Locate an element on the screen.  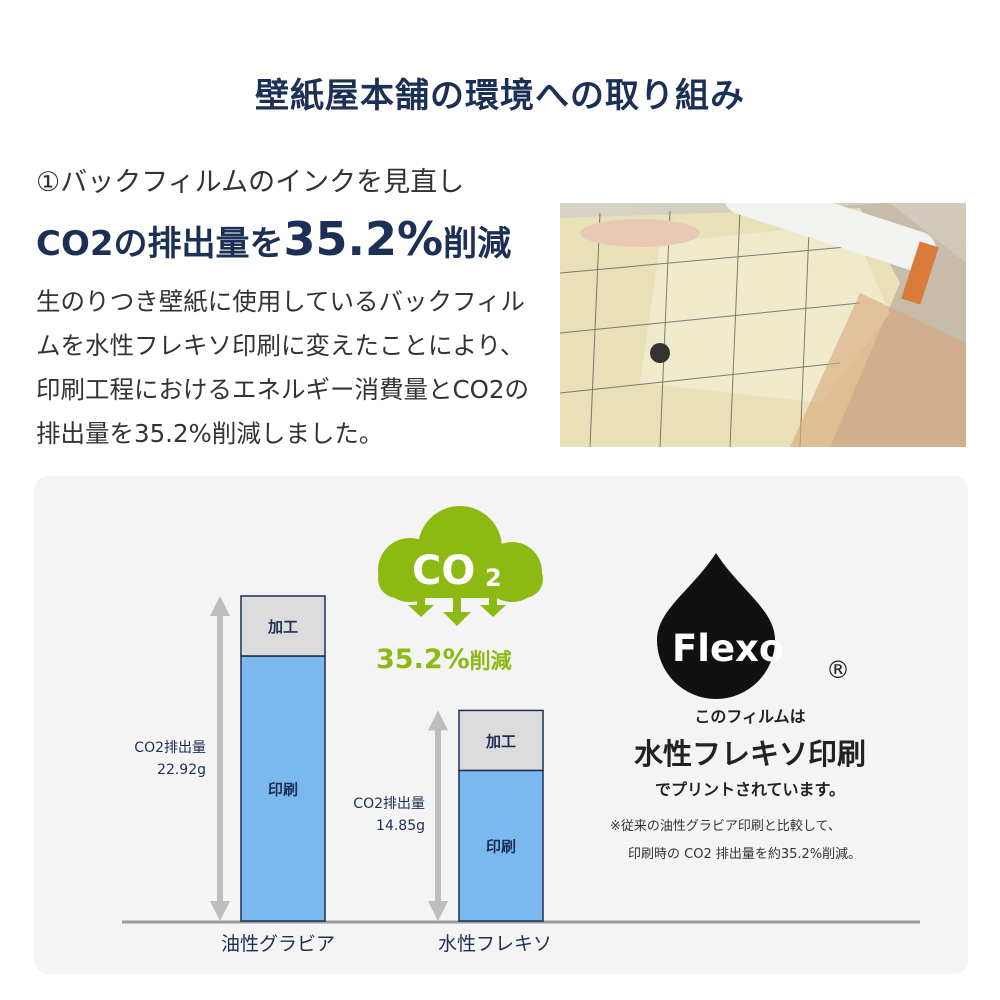
flexo-note1: ※従来の油性グラビア印刷と比較して、 is located at coordinates (725, 826).